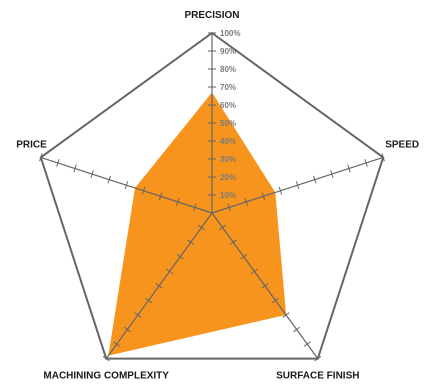 The width and height of the screenshot is (424, 385). I want to click on axis-label-surface-finish: SURFACE FINISH, so click(317, 376).